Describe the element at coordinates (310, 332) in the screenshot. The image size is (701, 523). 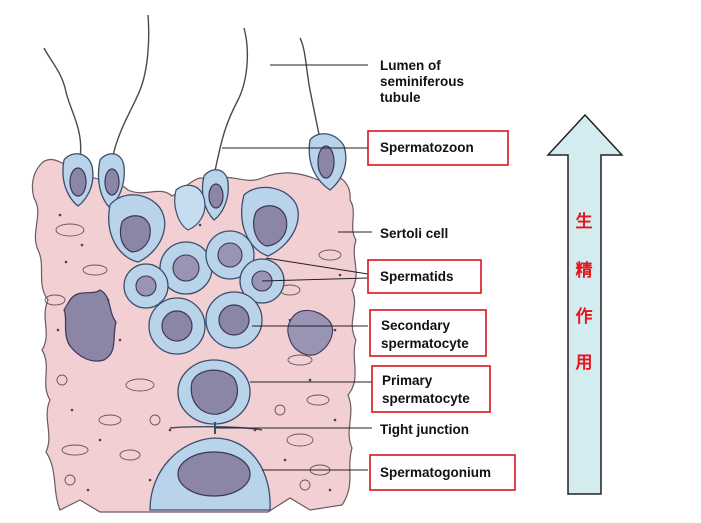
I see `sertoli-nucleus-right` at that location.